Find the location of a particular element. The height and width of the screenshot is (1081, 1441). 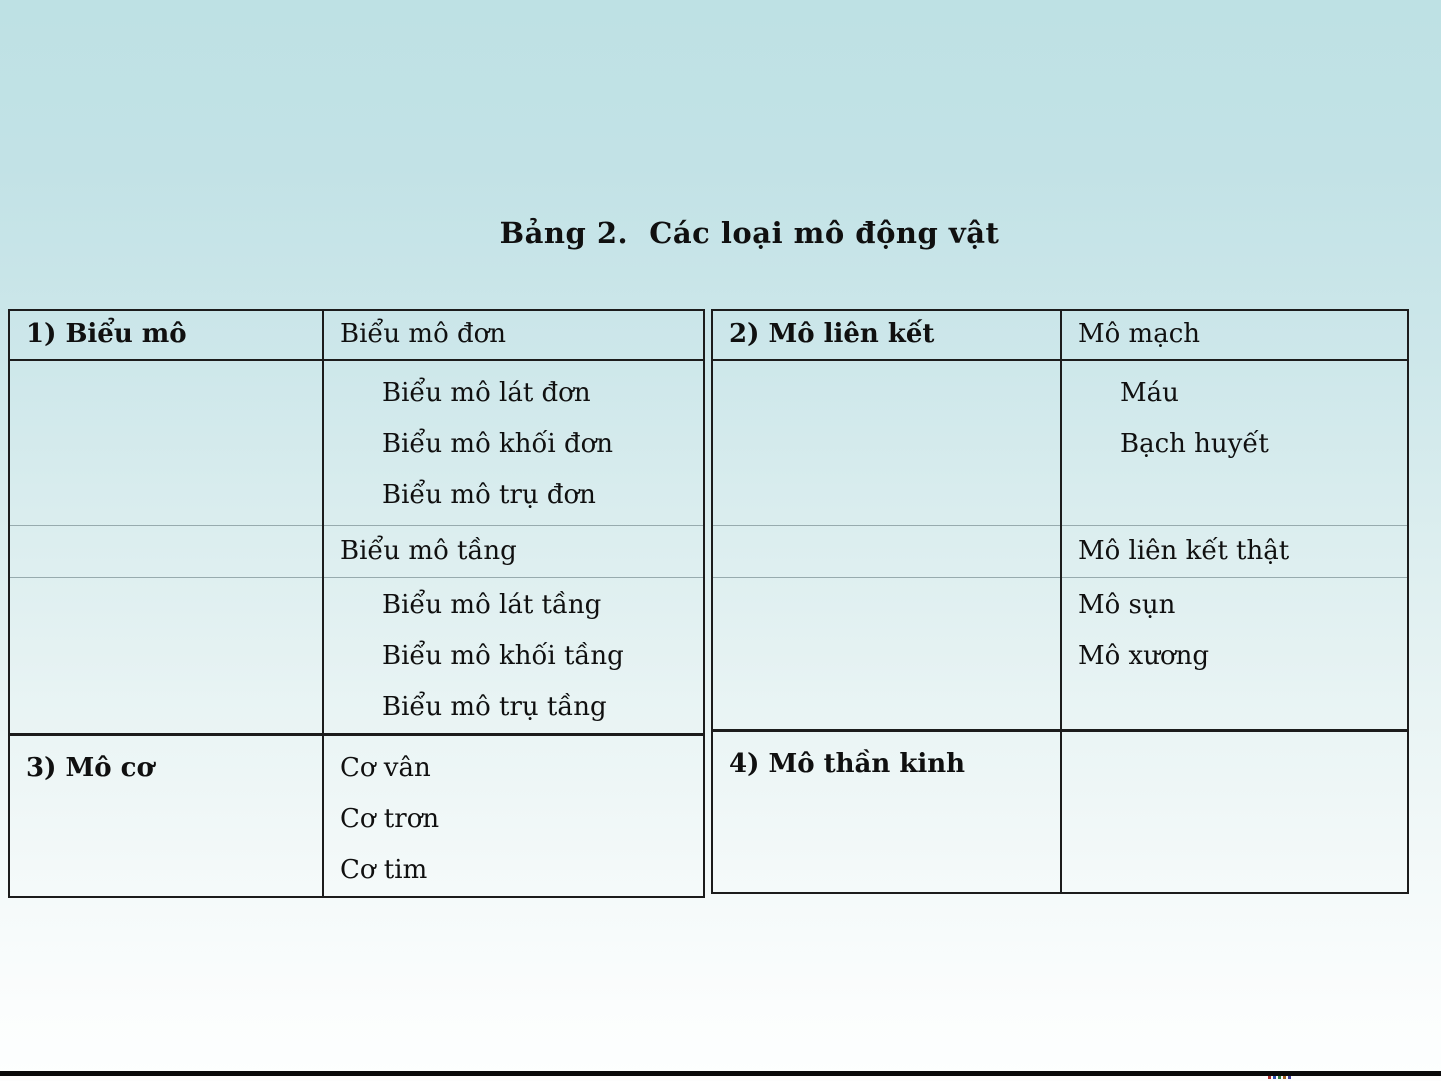

table-row: 2) Mô liên kết Mô mạch is located at coordinates (1060, 335).